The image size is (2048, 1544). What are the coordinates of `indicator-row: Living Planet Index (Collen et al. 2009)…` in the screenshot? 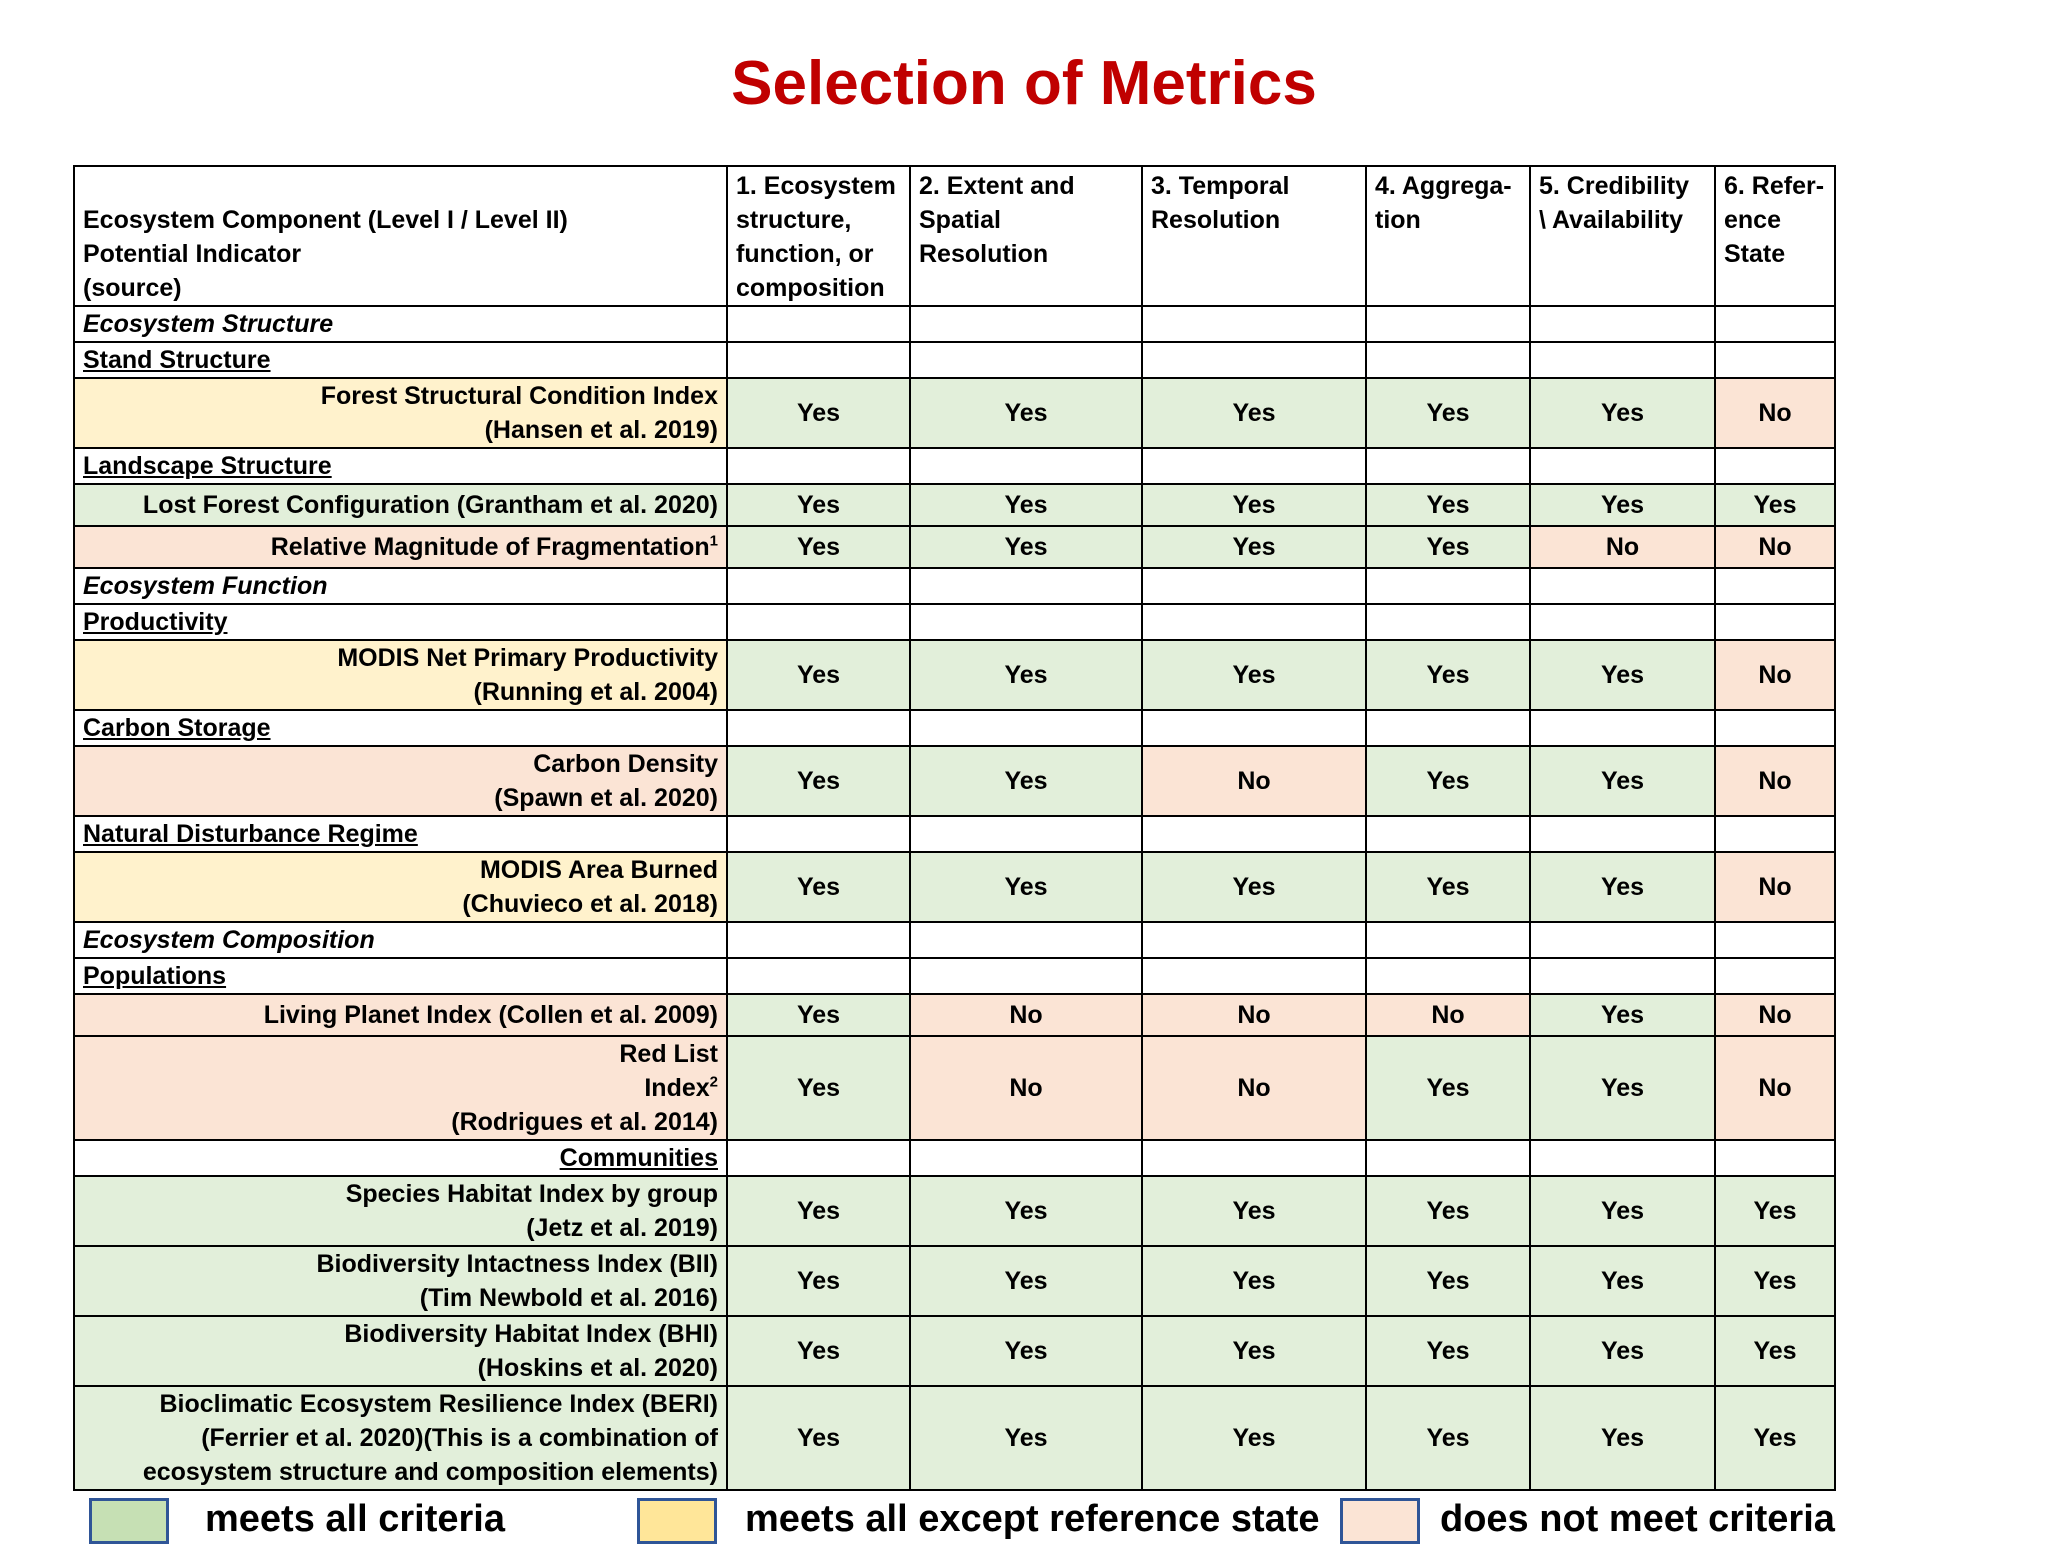 It's located at (954, 1015).